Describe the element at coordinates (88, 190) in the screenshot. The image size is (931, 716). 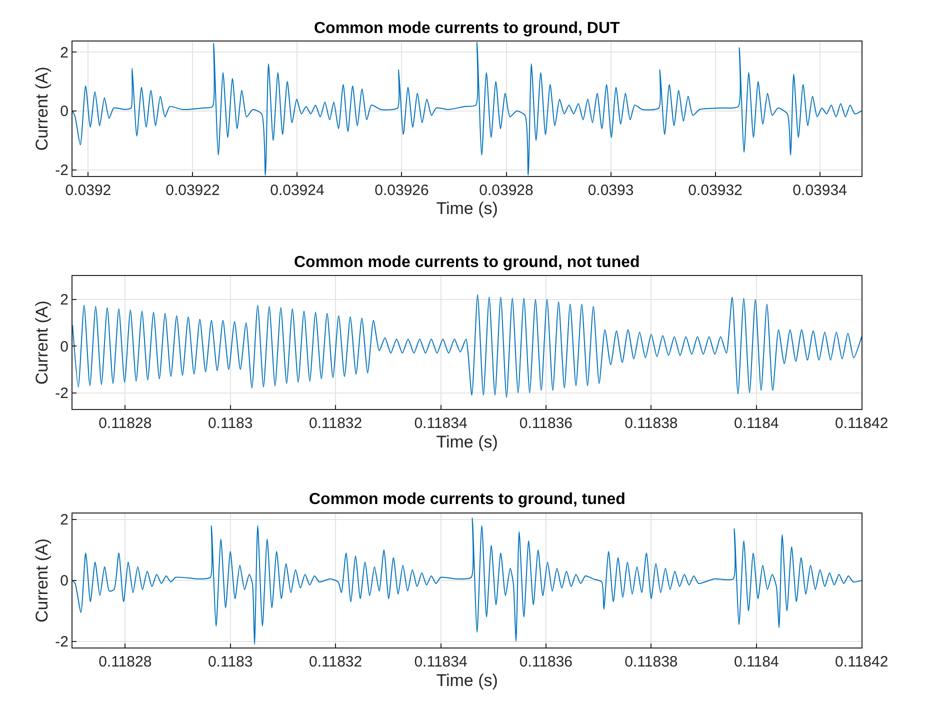
I see `x-tick-label: 0.0392` at that location.